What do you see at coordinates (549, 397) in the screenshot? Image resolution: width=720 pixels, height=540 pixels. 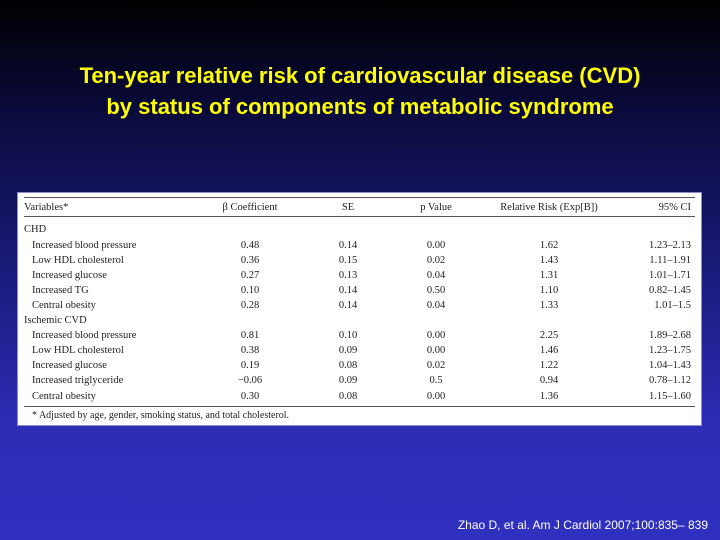 I see `cell-rr: 1.36` at bounding box center [549, 397].